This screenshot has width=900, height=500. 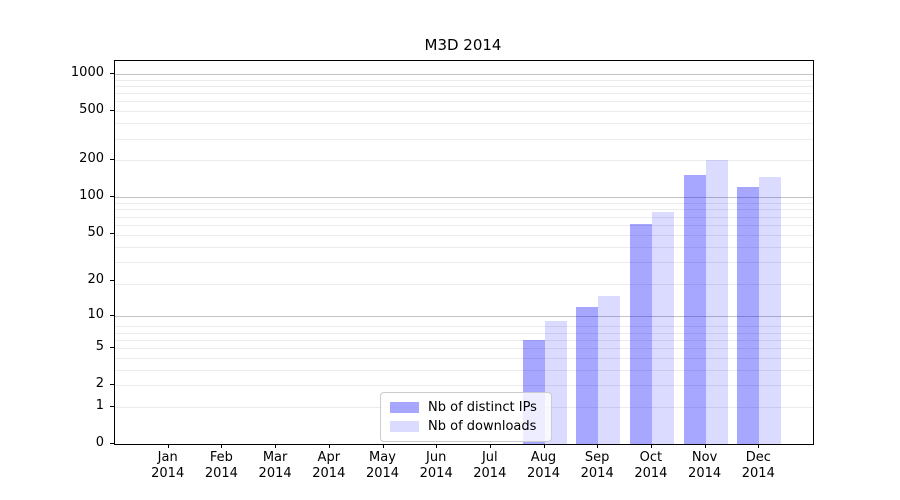 I want to click on bar-ips-nov, so click(x=694, y=309).